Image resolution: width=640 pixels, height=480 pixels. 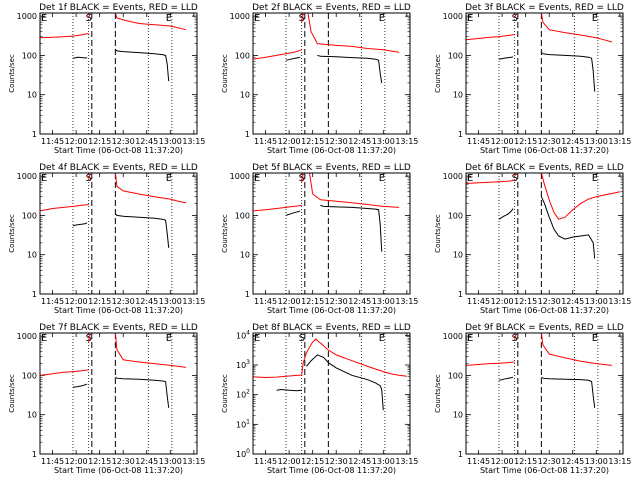 I want to click on chart-title: Det 4f BLACK = Events, RED = LLD, so click(x=118, y=168).